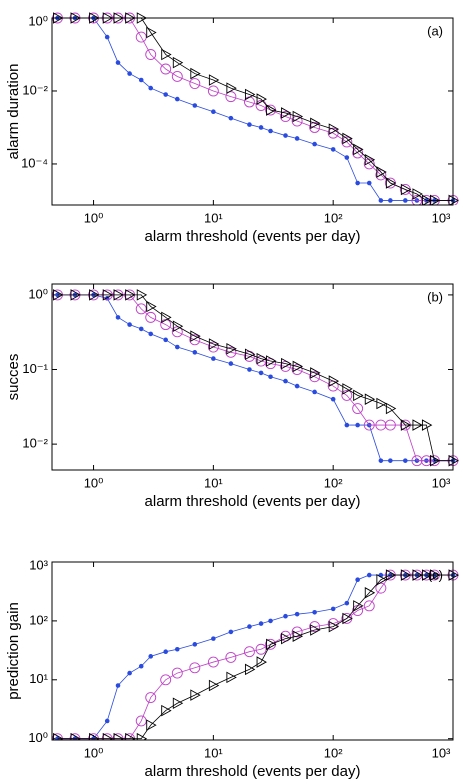 The image size is (463, 784). Describe the element at coordinates (213, 482) in the screenshot. I see `x-tick-label: 10¹` at that location.